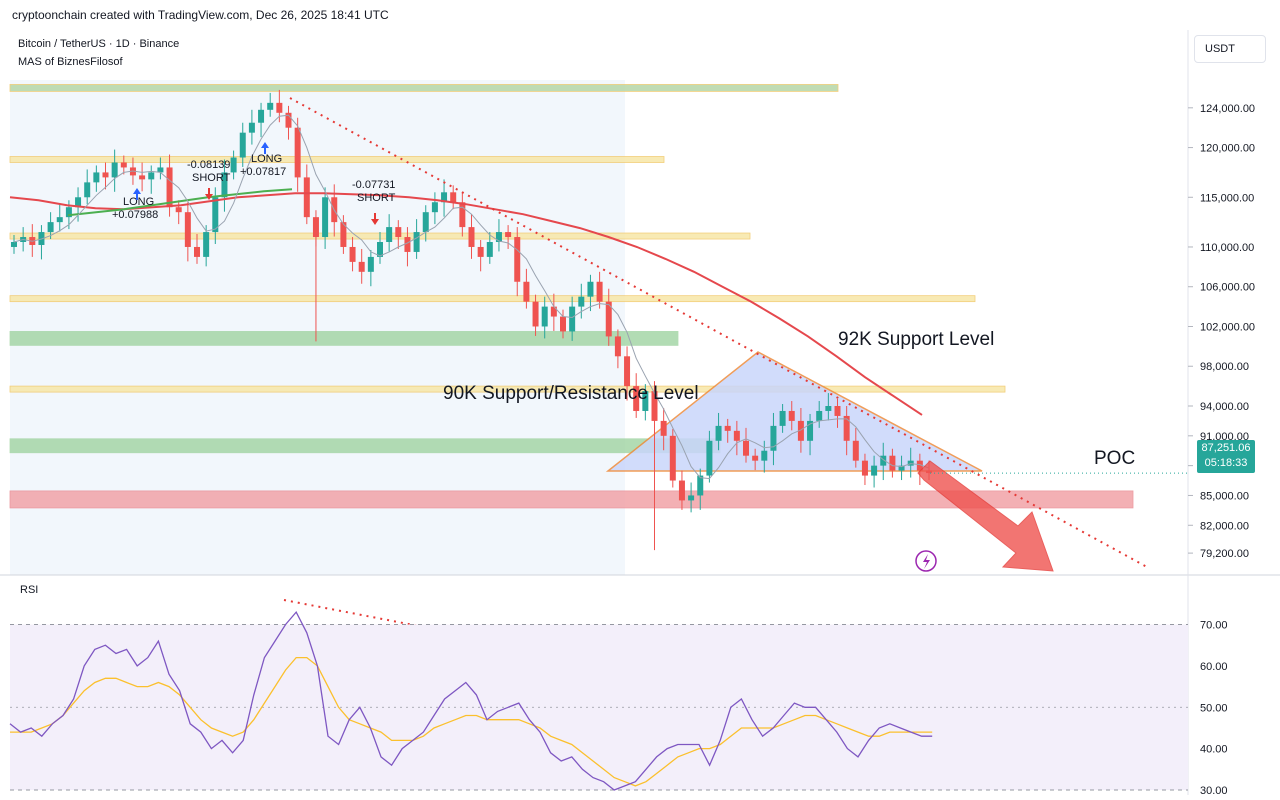  I want to click on lightning-icon, so click(926, 561).